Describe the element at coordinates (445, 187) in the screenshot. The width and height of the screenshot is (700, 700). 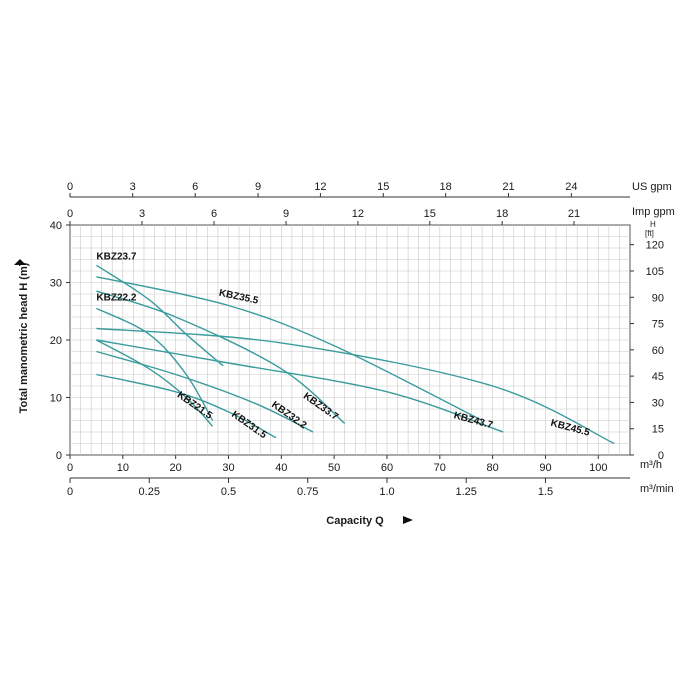
I see `x-tick-label-usgpm: 18` at that location.